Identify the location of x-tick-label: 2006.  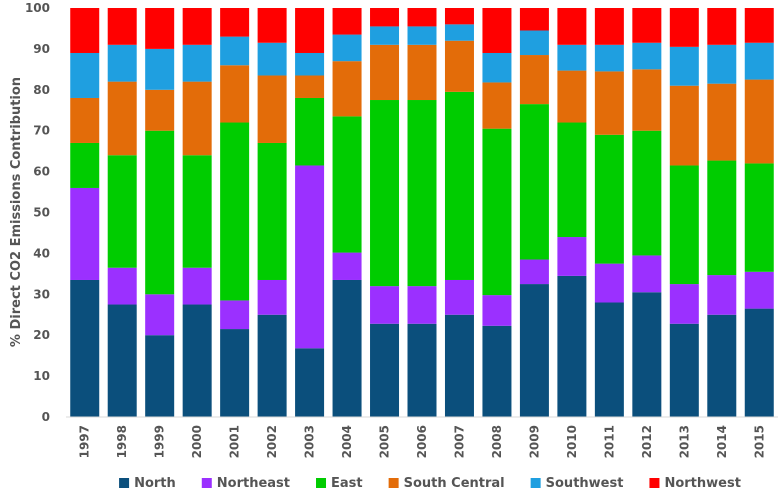
(422, 441).